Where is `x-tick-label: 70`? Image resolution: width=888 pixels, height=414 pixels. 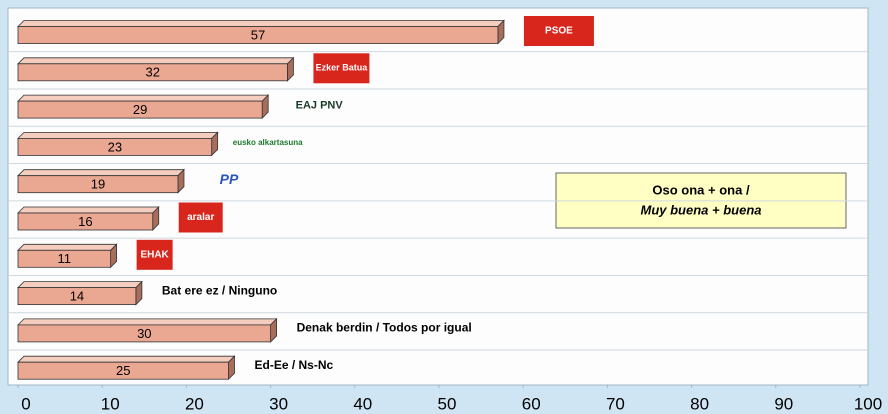 x-tick-label: 70 is located at coordinates (615, 403).